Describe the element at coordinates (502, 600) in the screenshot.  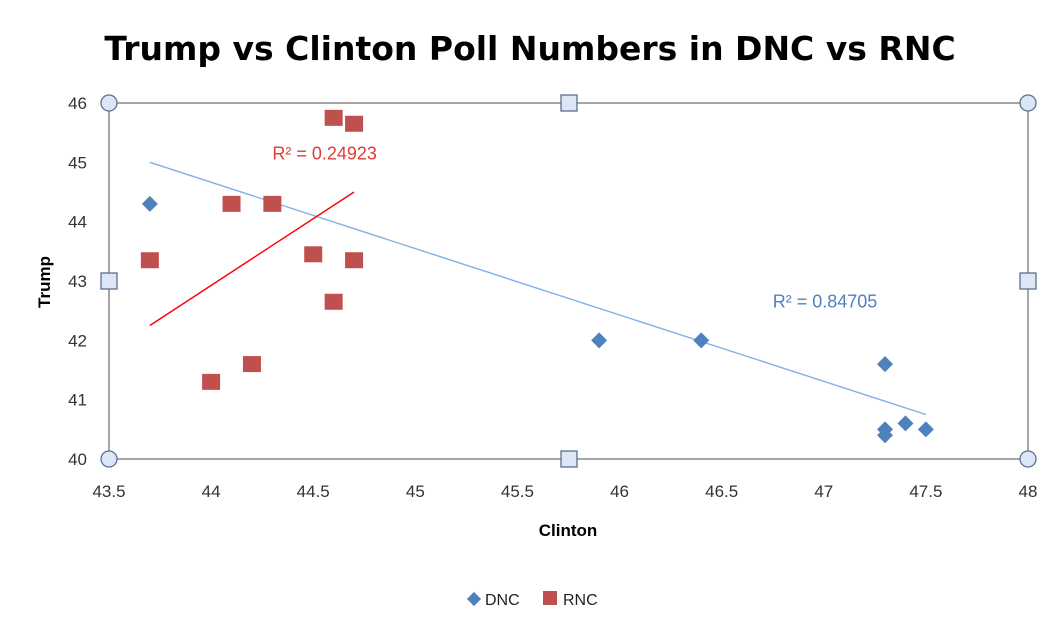
I see `legend-dnc-label: DNC` at that location.